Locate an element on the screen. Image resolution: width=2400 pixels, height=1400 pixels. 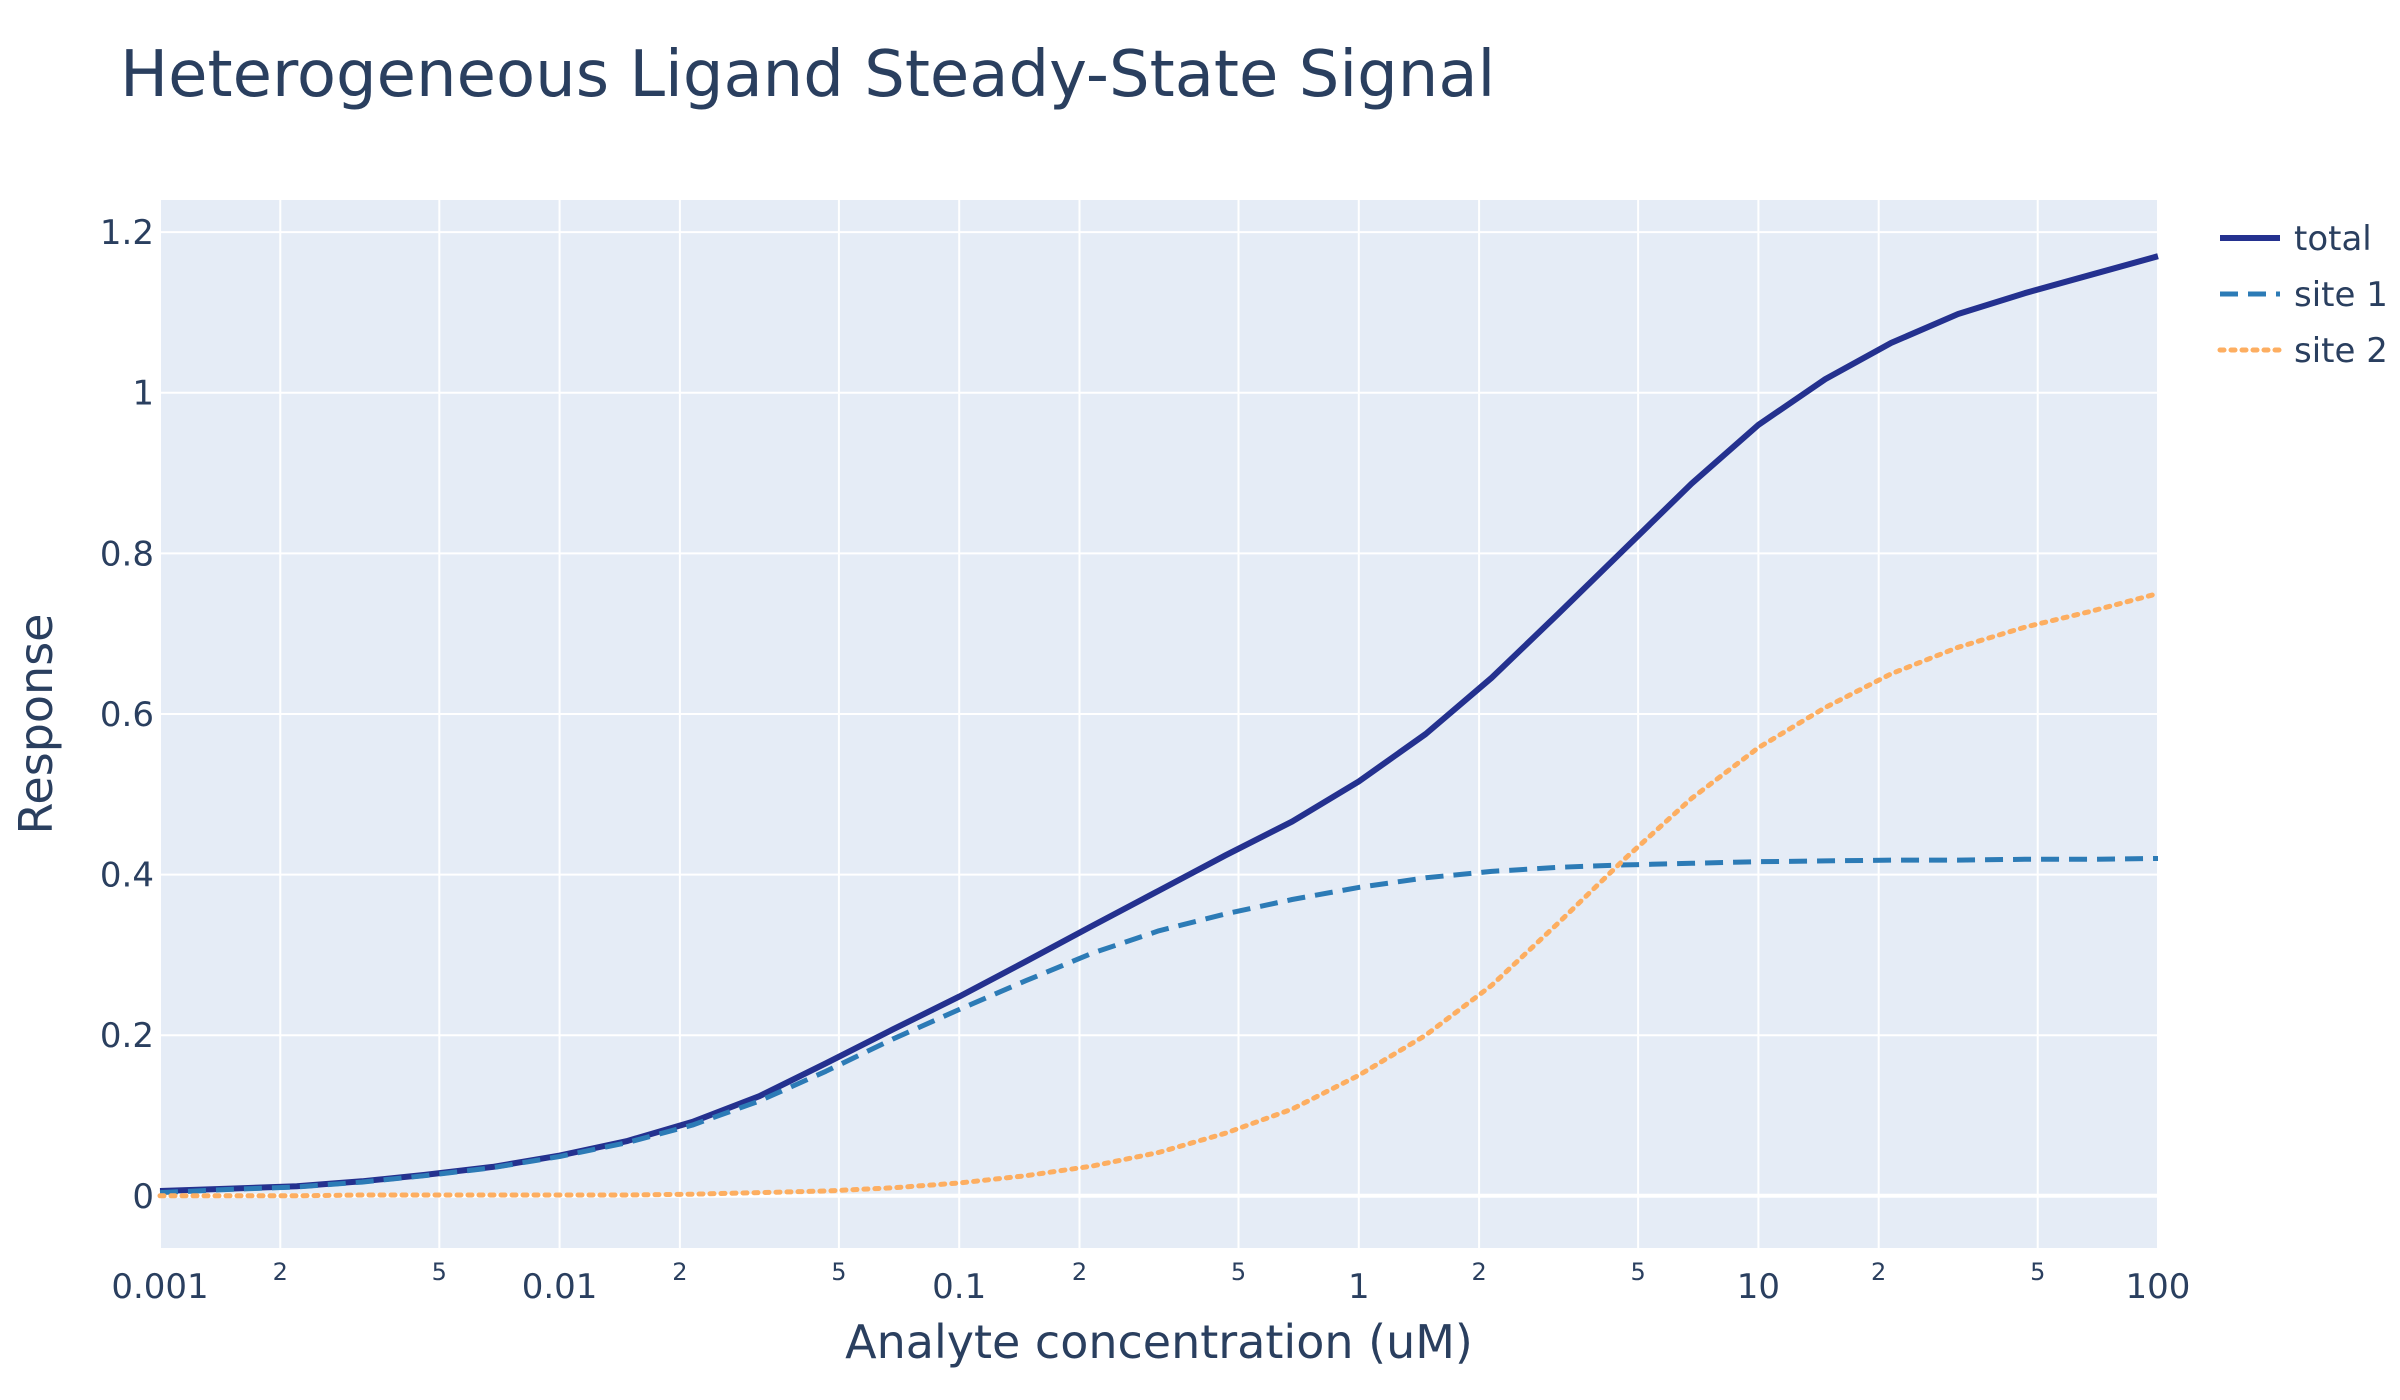
y-axis-ticks: 0 0.2 0.4 0.6 0.8 1 1.2 is located at coordinates (127, 715).